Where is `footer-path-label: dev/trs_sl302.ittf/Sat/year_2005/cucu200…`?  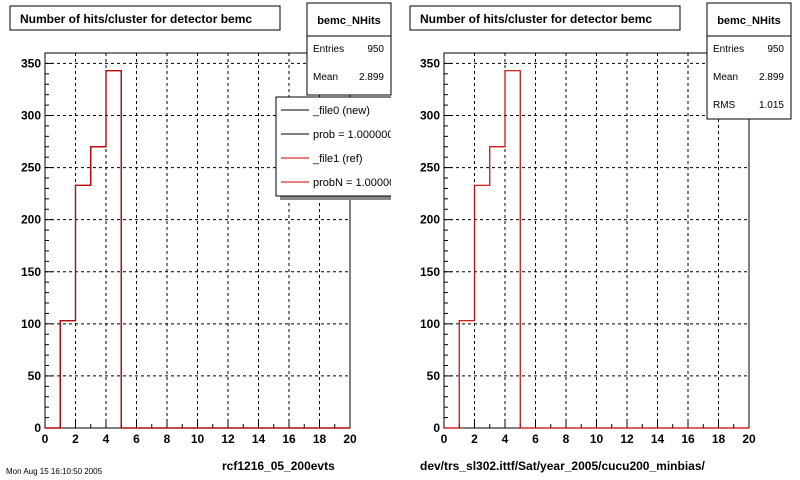 footer-path-label: dev/trs_sl302.ittf/Sat/year_2005/cucu200… is located at coordinates (562, 466).